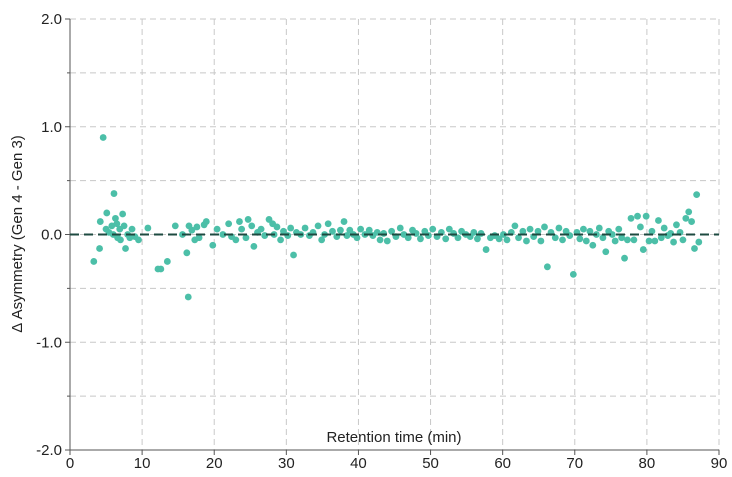  What do you see at coordinates (574, 463) in the screenshot?
I see `x-tick-label: 70` at bounding box center [574, 463].